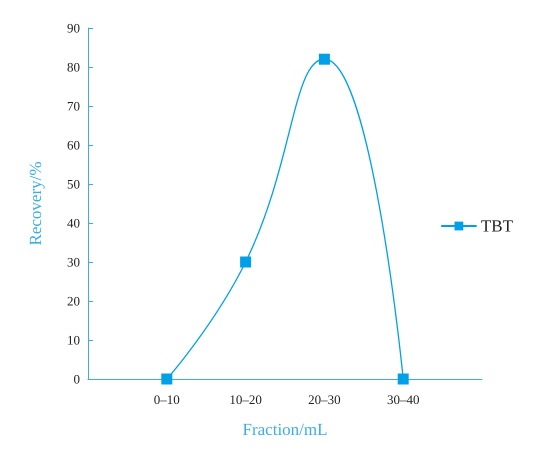  I want to click on x-tick-label: 30–40, so click(403, 399).